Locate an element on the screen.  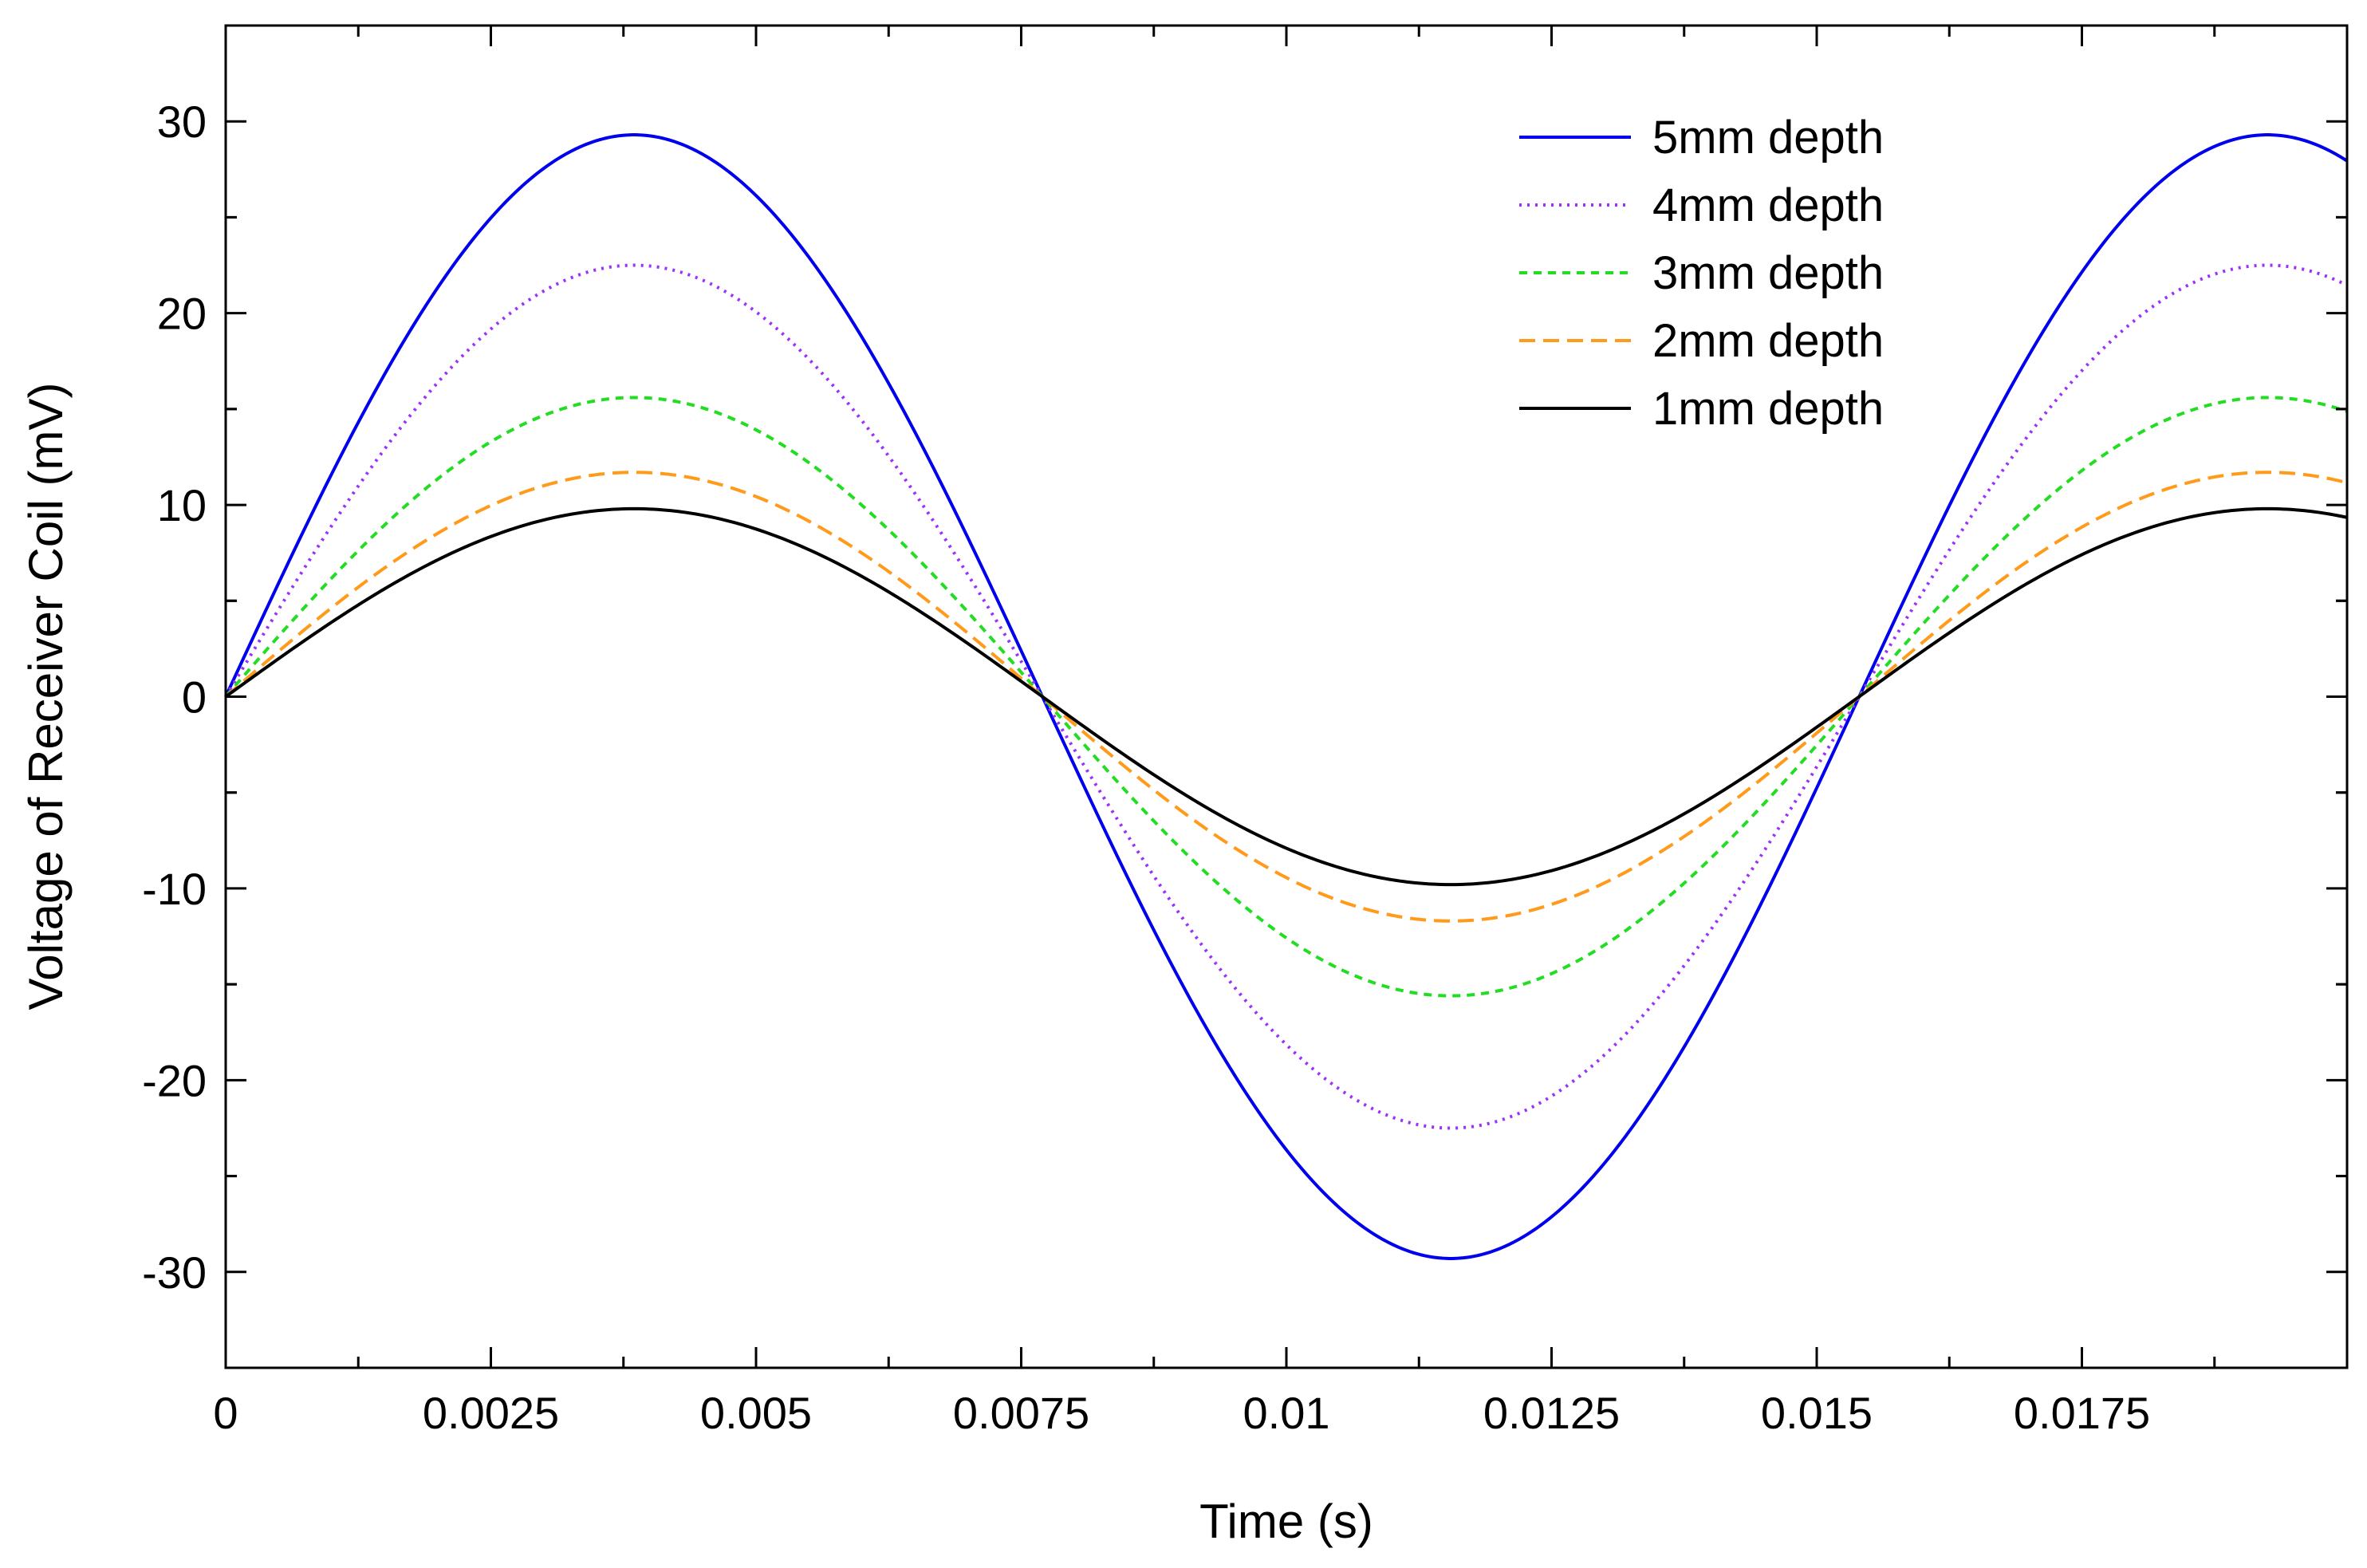
y-tick-label: 20 is located at coordinates (182, 314).